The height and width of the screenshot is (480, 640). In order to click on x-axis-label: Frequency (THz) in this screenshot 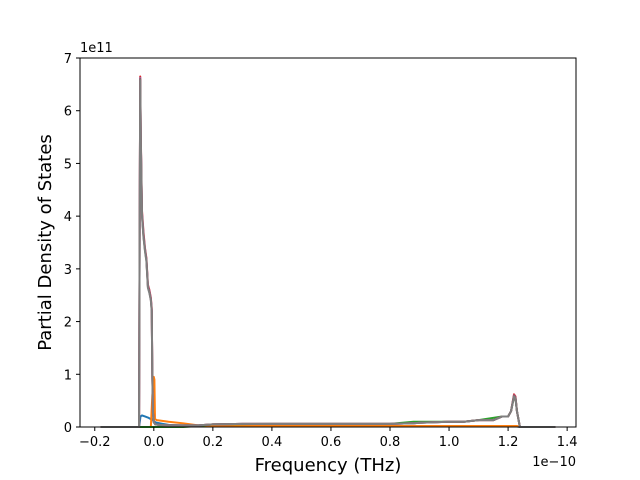, I will do `click(328, 465)`.